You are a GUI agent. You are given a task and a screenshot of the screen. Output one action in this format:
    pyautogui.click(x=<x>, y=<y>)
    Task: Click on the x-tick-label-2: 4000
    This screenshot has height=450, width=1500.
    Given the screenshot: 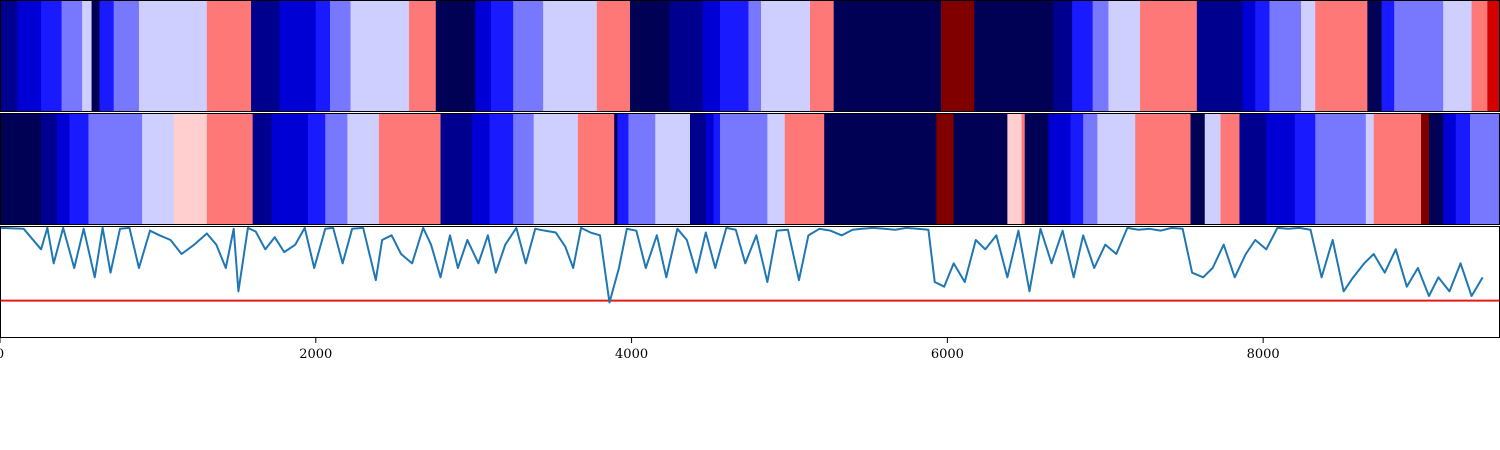 What is the action you would take?
    pyautogui.click(x=631, y=354)
    